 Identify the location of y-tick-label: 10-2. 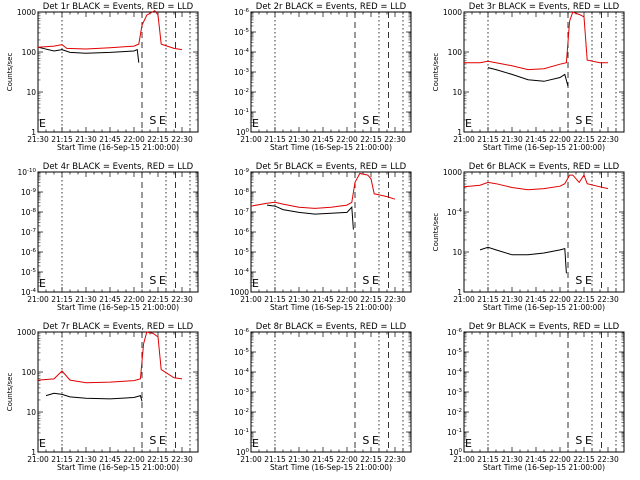
(241, 92).